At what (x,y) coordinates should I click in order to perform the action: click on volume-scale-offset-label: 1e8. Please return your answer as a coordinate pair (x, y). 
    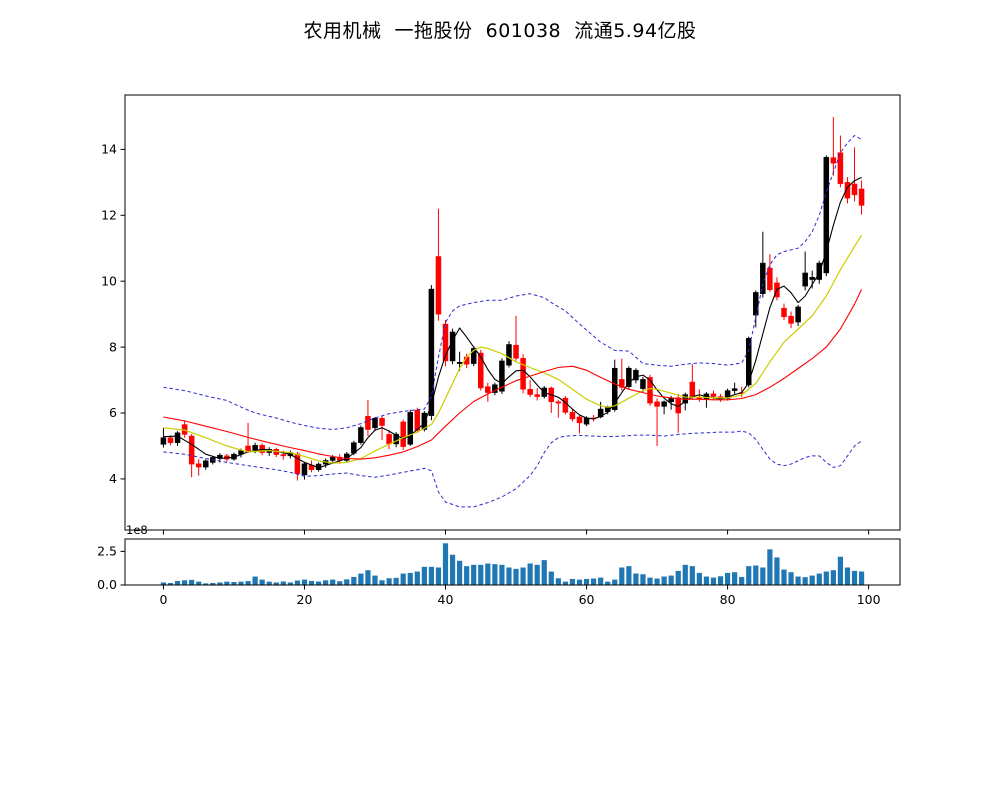
    Looking at the image, I should click on (137, 530).